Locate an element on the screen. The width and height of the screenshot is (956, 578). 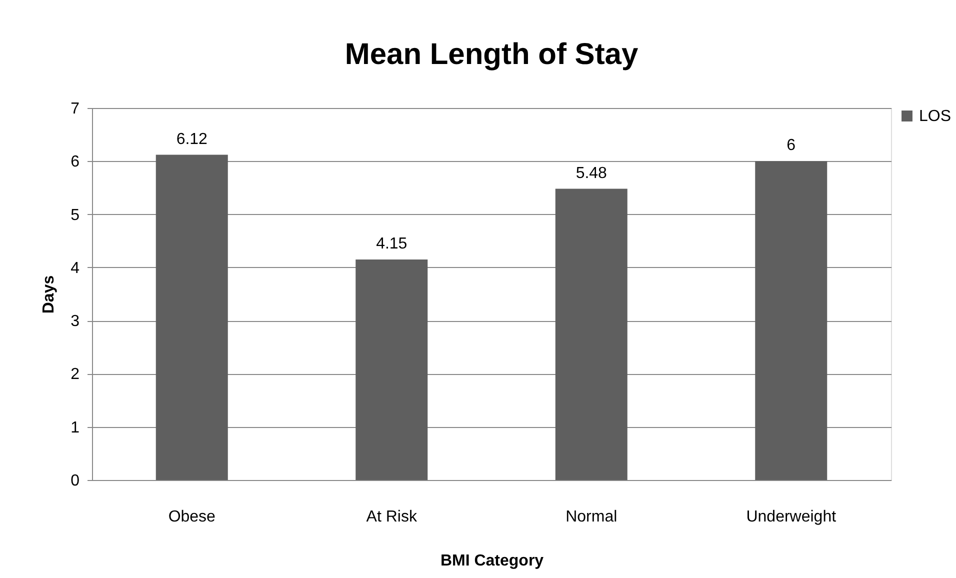
y-tick-label: 4 is located at coordinates (75, 268).